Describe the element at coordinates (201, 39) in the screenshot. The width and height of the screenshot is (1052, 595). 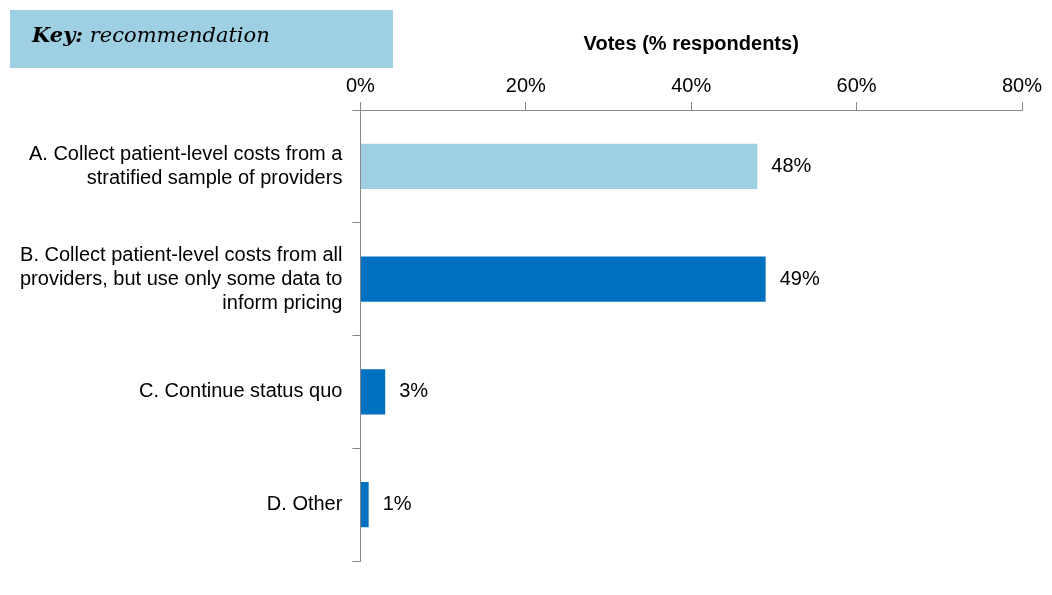
I see `text: Key: recommendation` at that location.